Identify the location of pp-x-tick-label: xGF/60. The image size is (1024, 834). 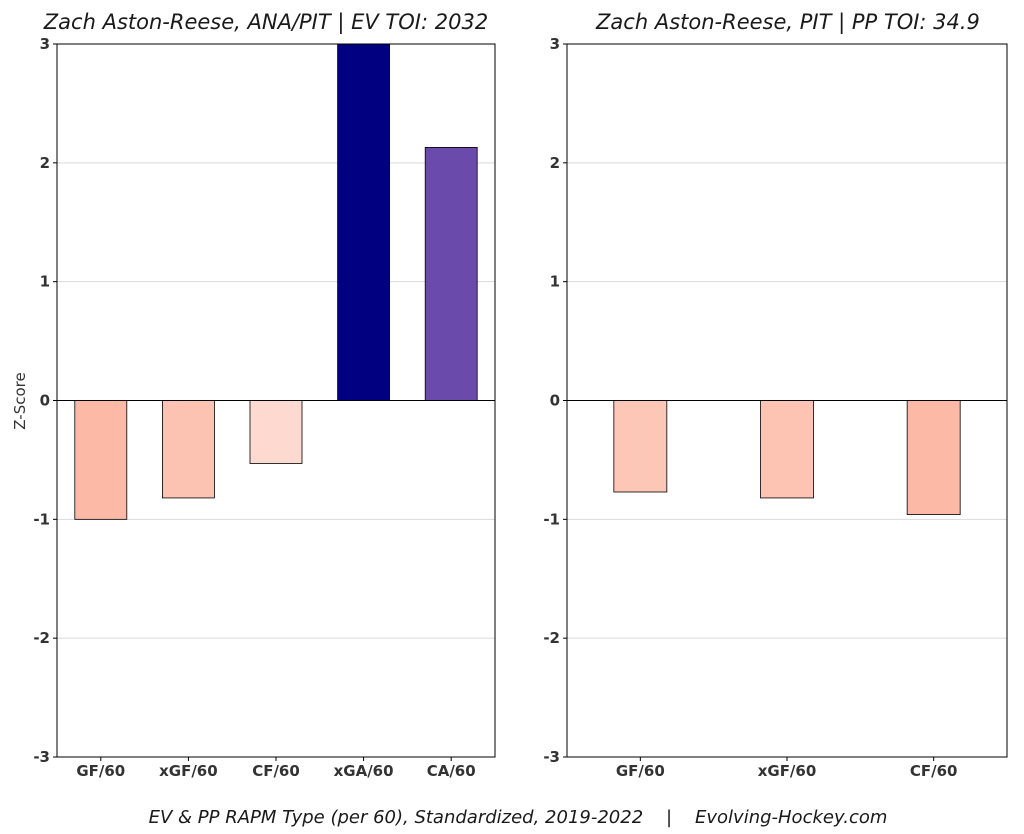
(787, 771).